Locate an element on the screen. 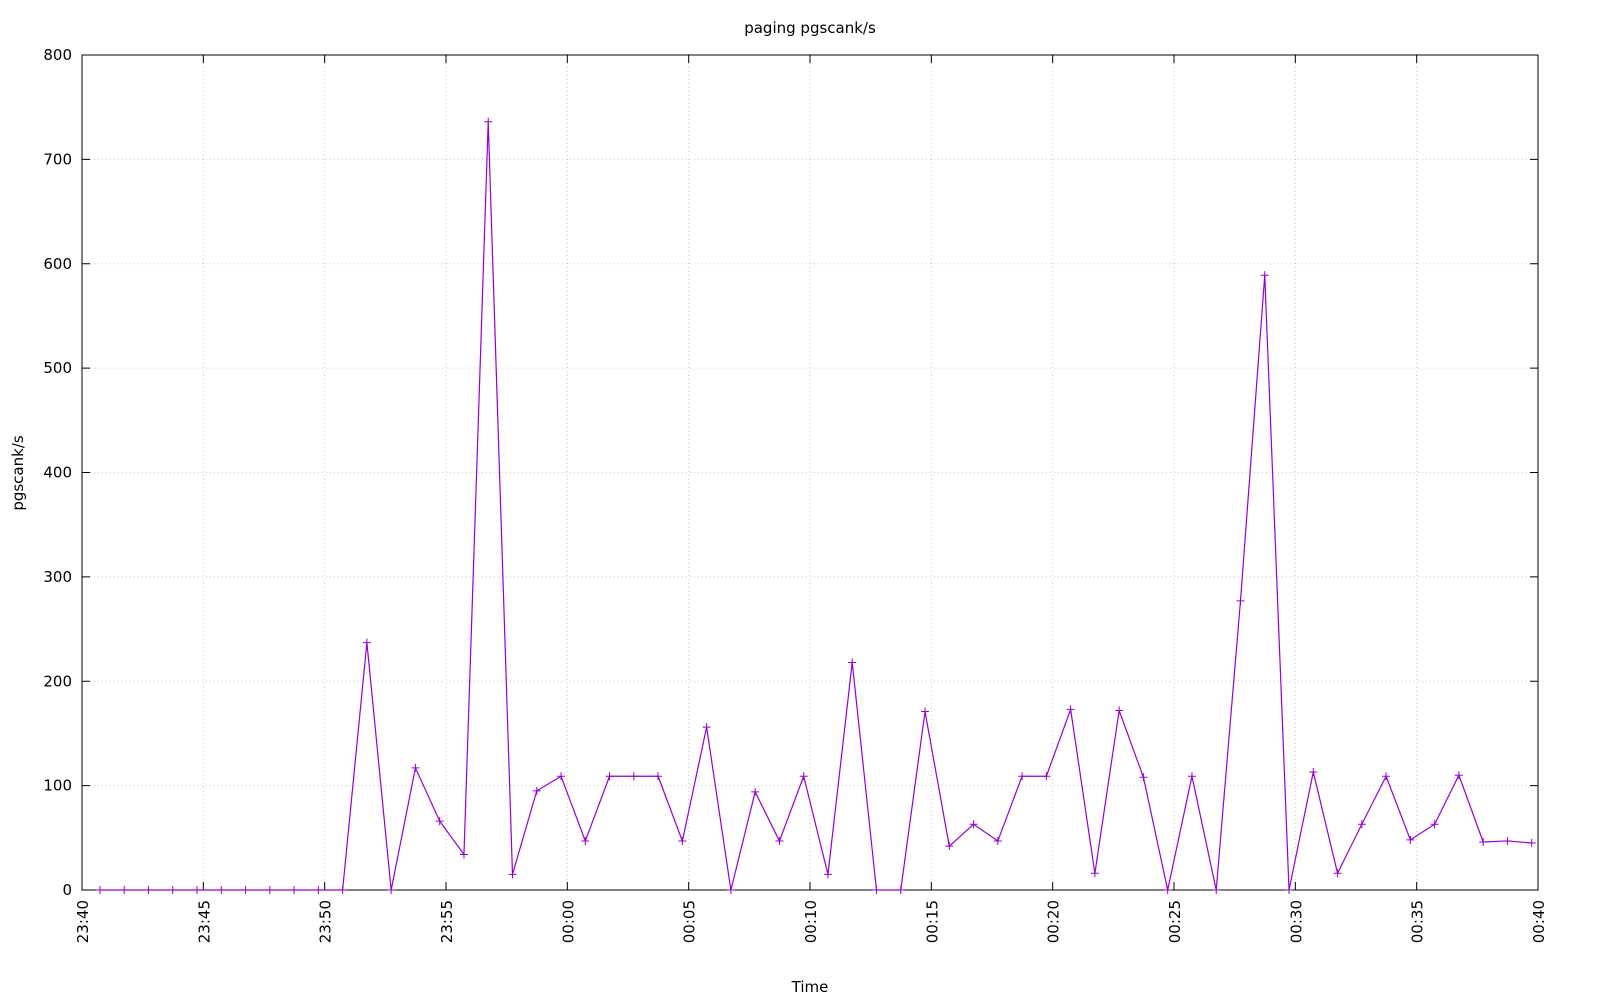 This screenshot has height=1004, width=1600. x-tick-label: 00:15 is located at coordinates (932, 921).